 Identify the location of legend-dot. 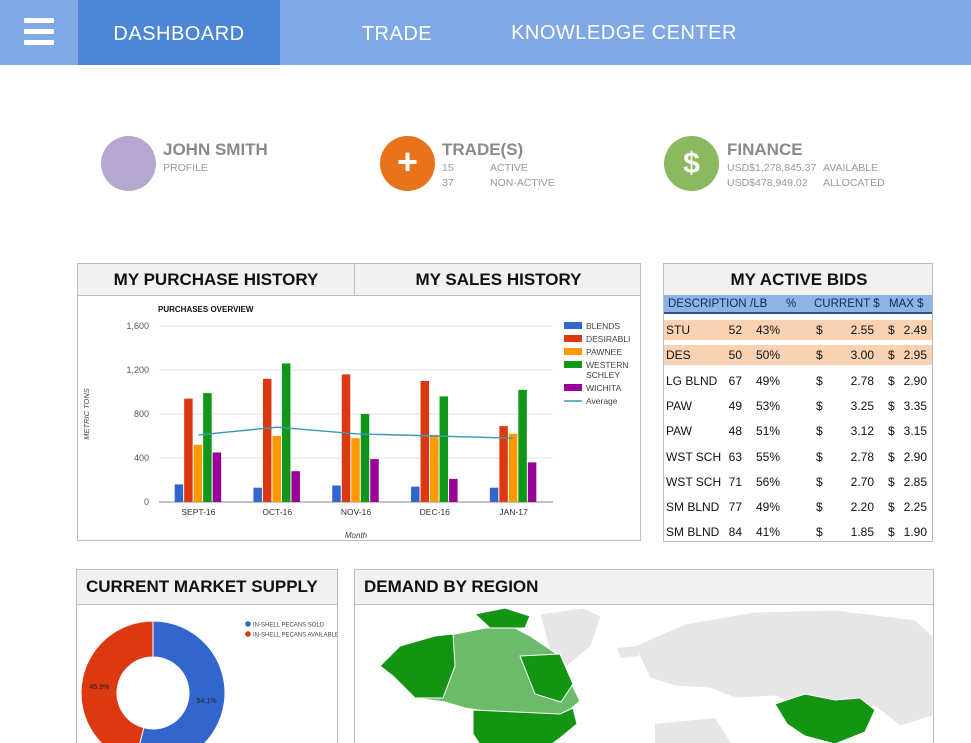
(248, 634).